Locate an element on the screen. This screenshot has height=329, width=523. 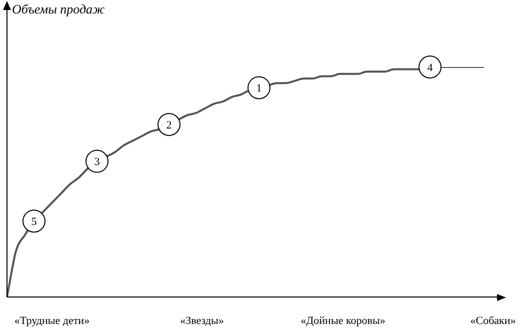
y-axis-title: Объемы продаж is located at coordinates (58, 8).